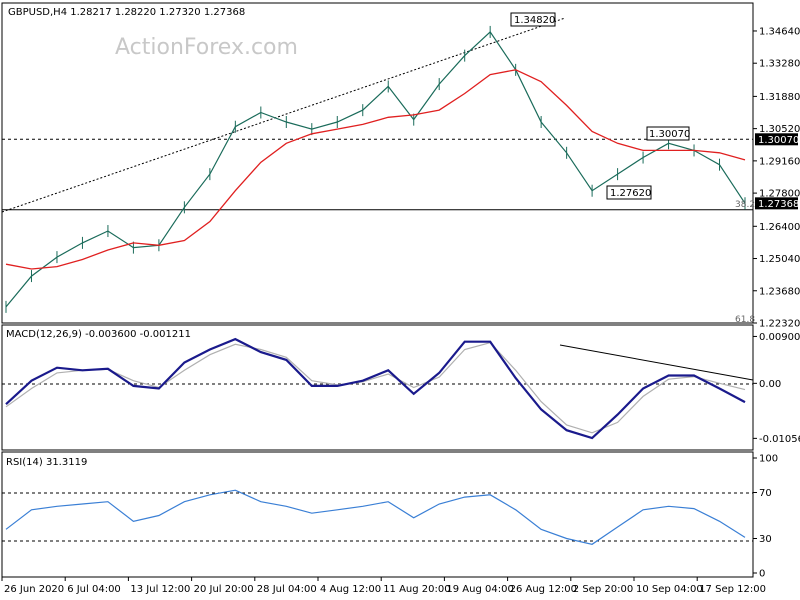  I want to click on price-axis-tick-label: 1.29160, so click(779, 161).